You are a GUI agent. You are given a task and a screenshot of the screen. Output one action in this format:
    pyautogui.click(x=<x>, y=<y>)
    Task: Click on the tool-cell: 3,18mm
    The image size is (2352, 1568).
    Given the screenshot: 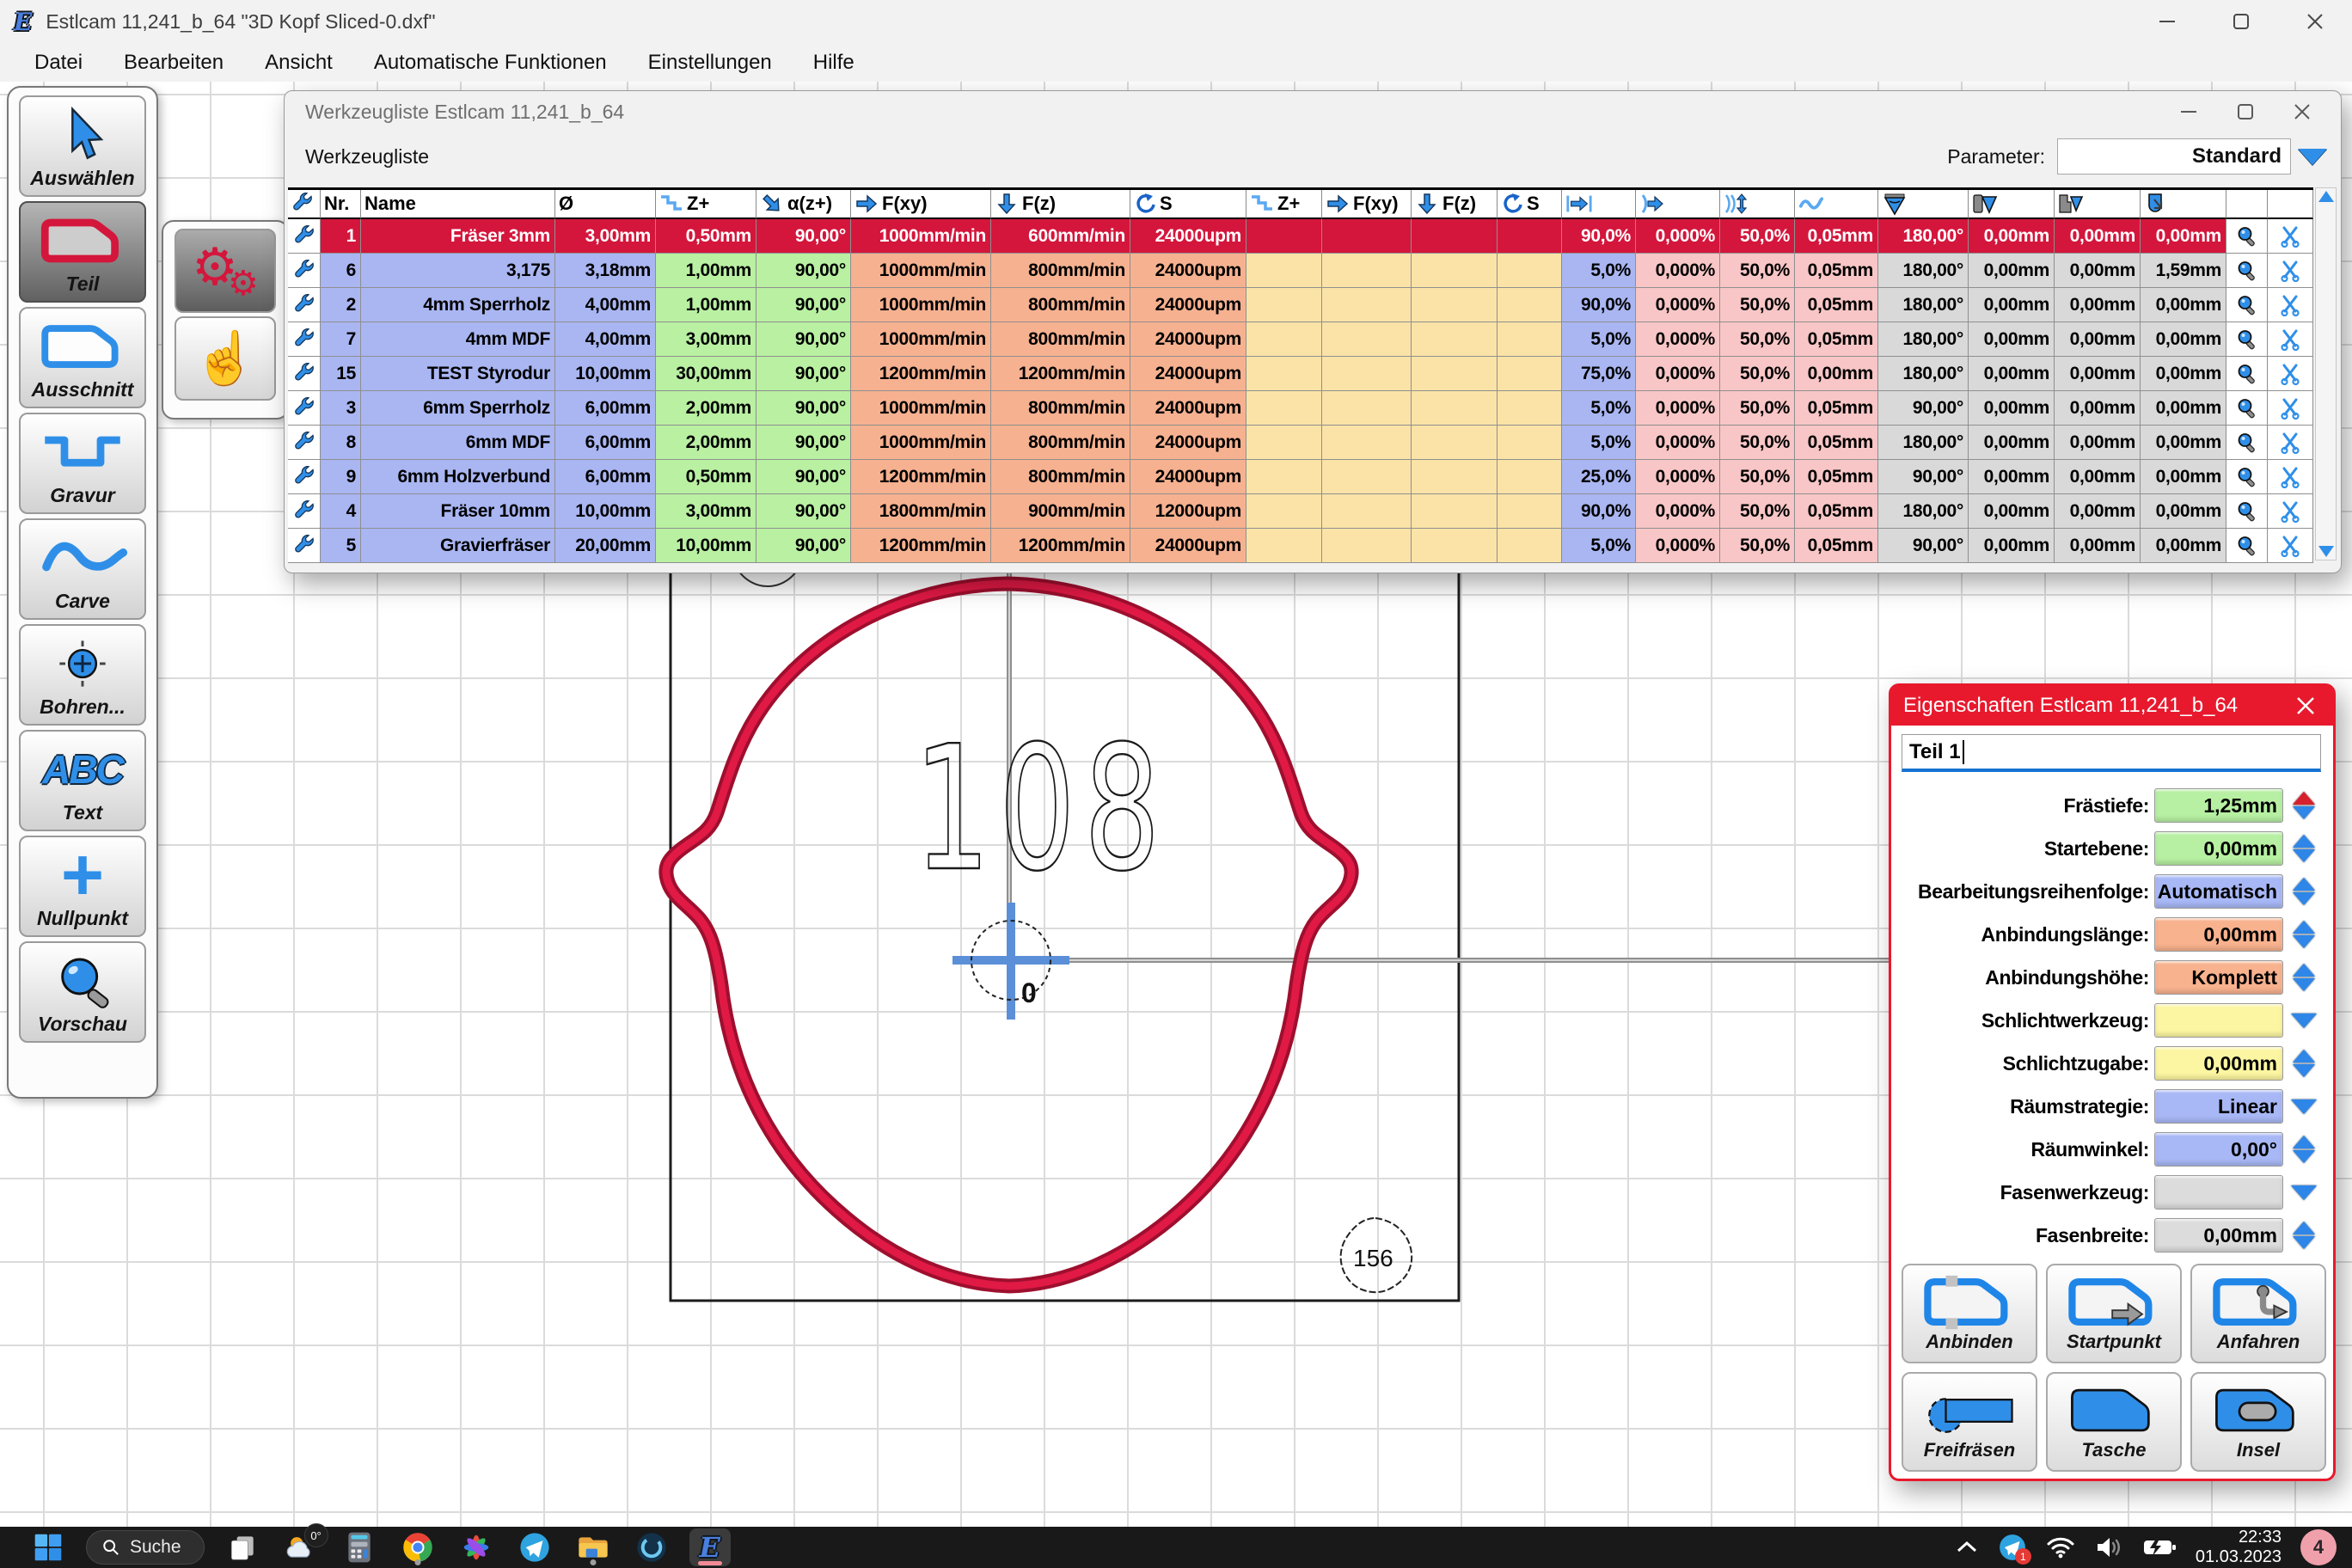 What is the action you would take?
    pyautogui.click(x=605, y=271)
    